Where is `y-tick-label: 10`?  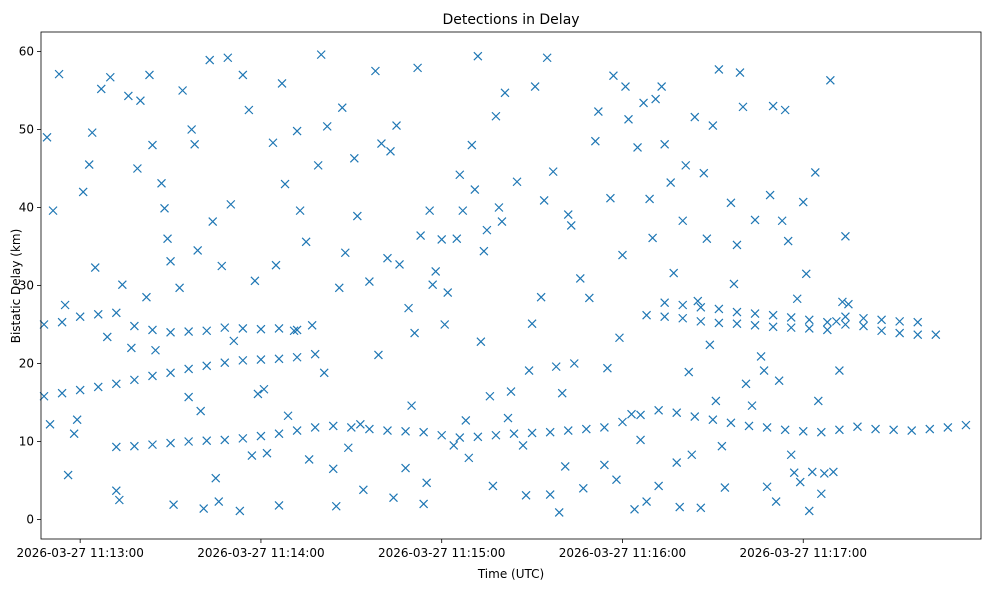
y-tick-label: 10 is located at coordinates (26, 442).